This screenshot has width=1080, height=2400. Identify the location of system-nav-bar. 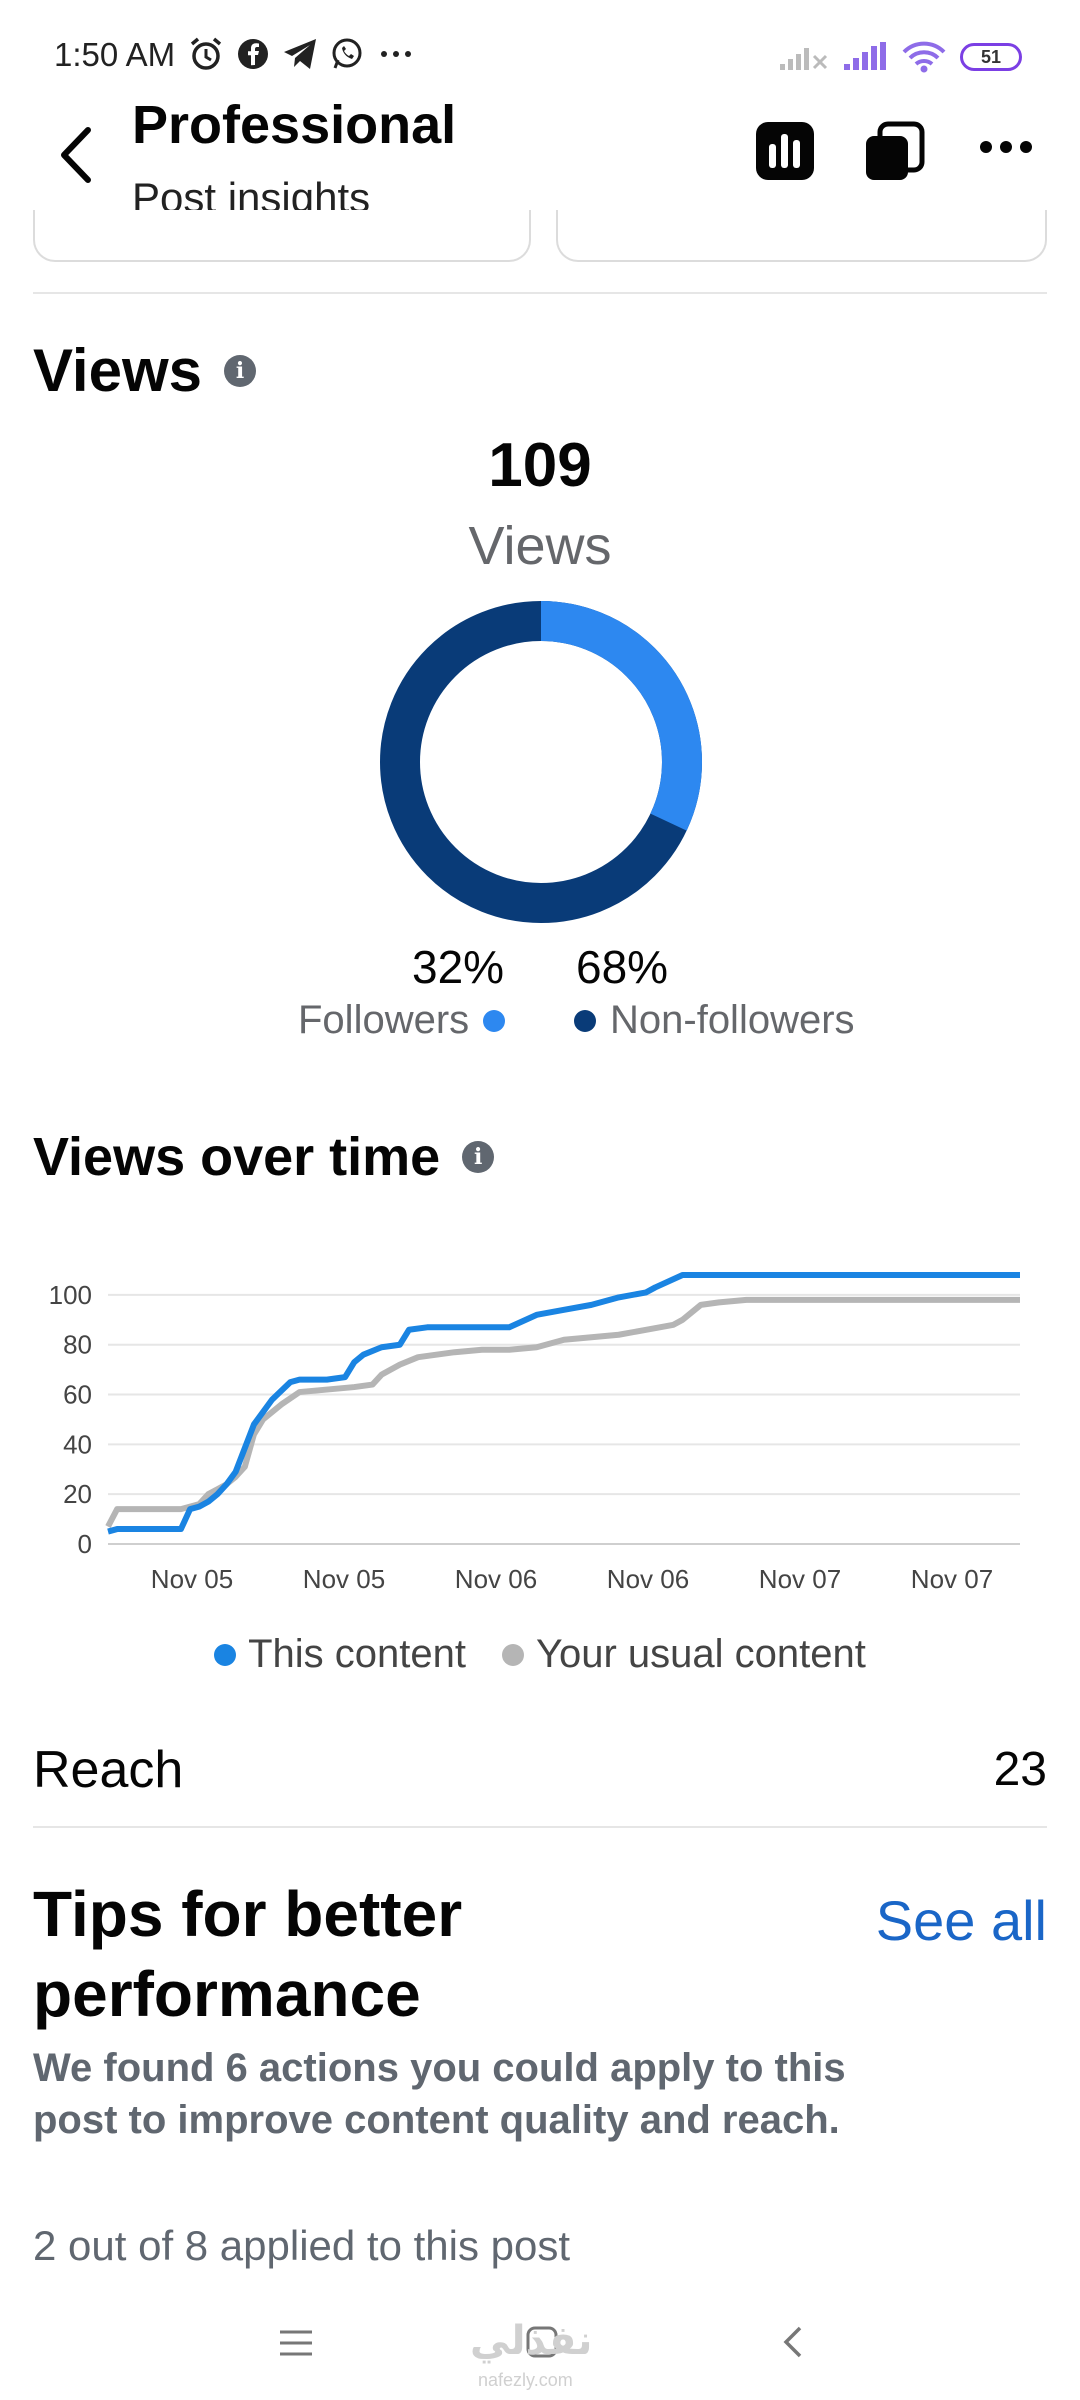
(540, 2350).